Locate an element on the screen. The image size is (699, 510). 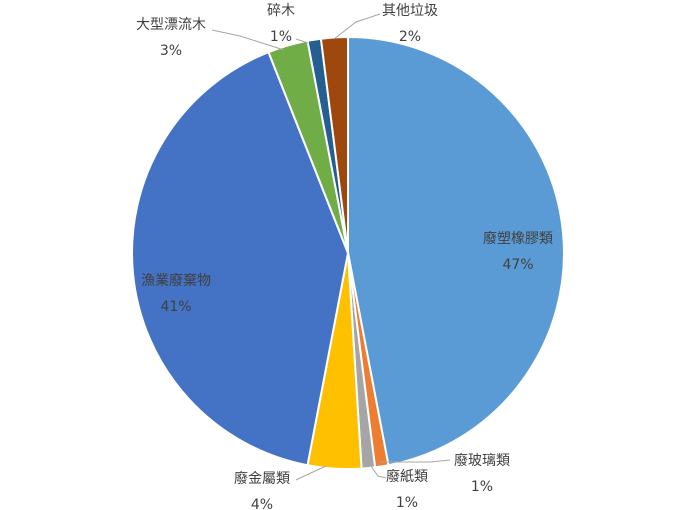
slice-label: 其他垃圾 is located at coordinates (410, 11).